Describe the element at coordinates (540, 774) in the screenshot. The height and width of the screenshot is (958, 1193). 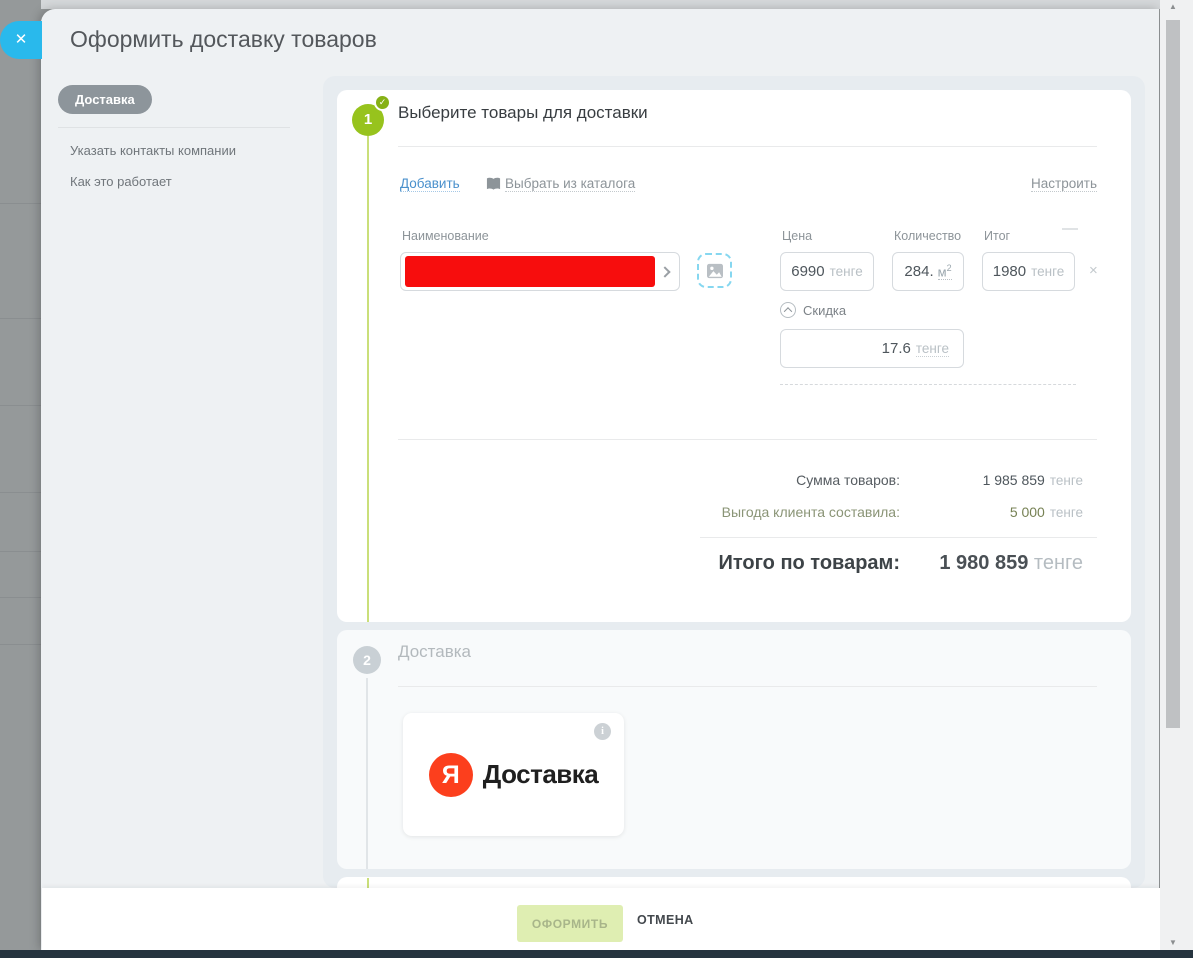
I see `yandex-logo-text: Доставка` at that location.